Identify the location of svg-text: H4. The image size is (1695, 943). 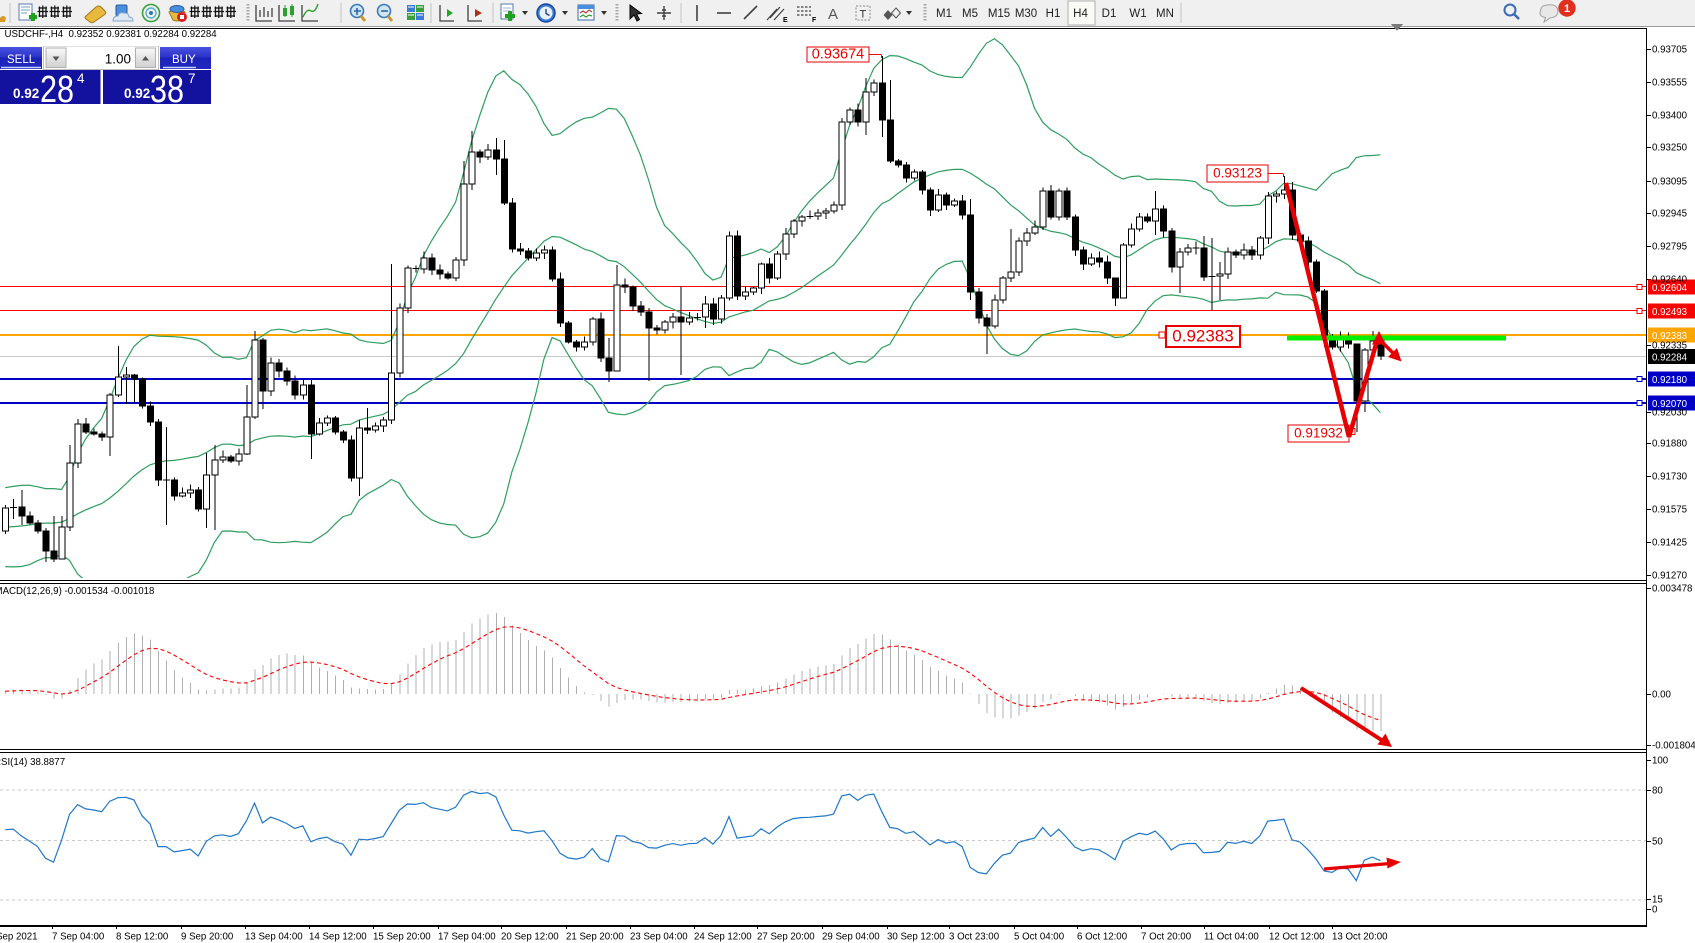
(1080, 14).